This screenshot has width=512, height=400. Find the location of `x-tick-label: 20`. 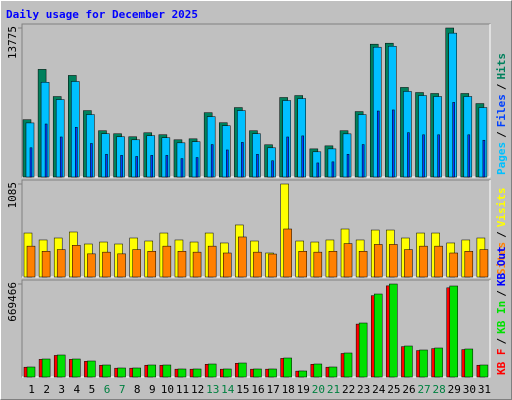

x-tick-label: 20 is located at coordinates (318, 389).